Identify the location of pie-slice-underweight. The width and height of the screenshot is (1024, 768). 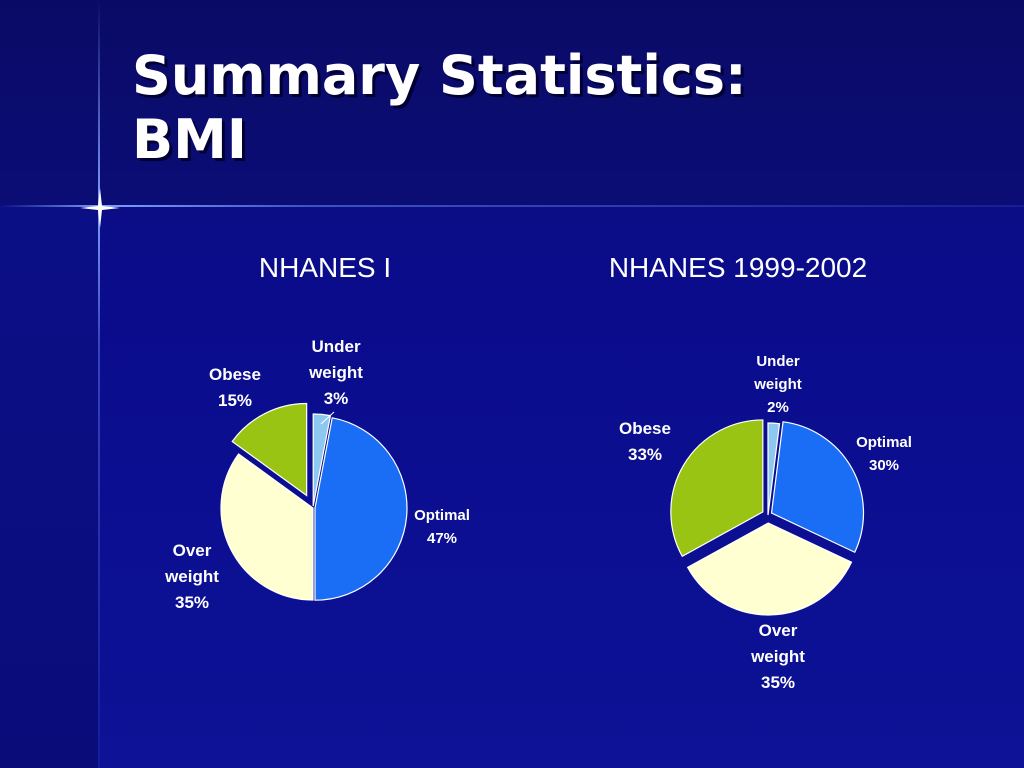
(774, 469).